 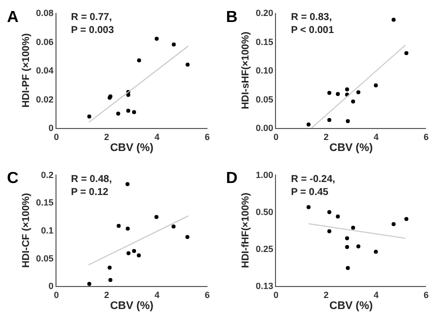 I want to click on y-axis-title: HDI-sHF(×100%), so click(x=246, y=71).